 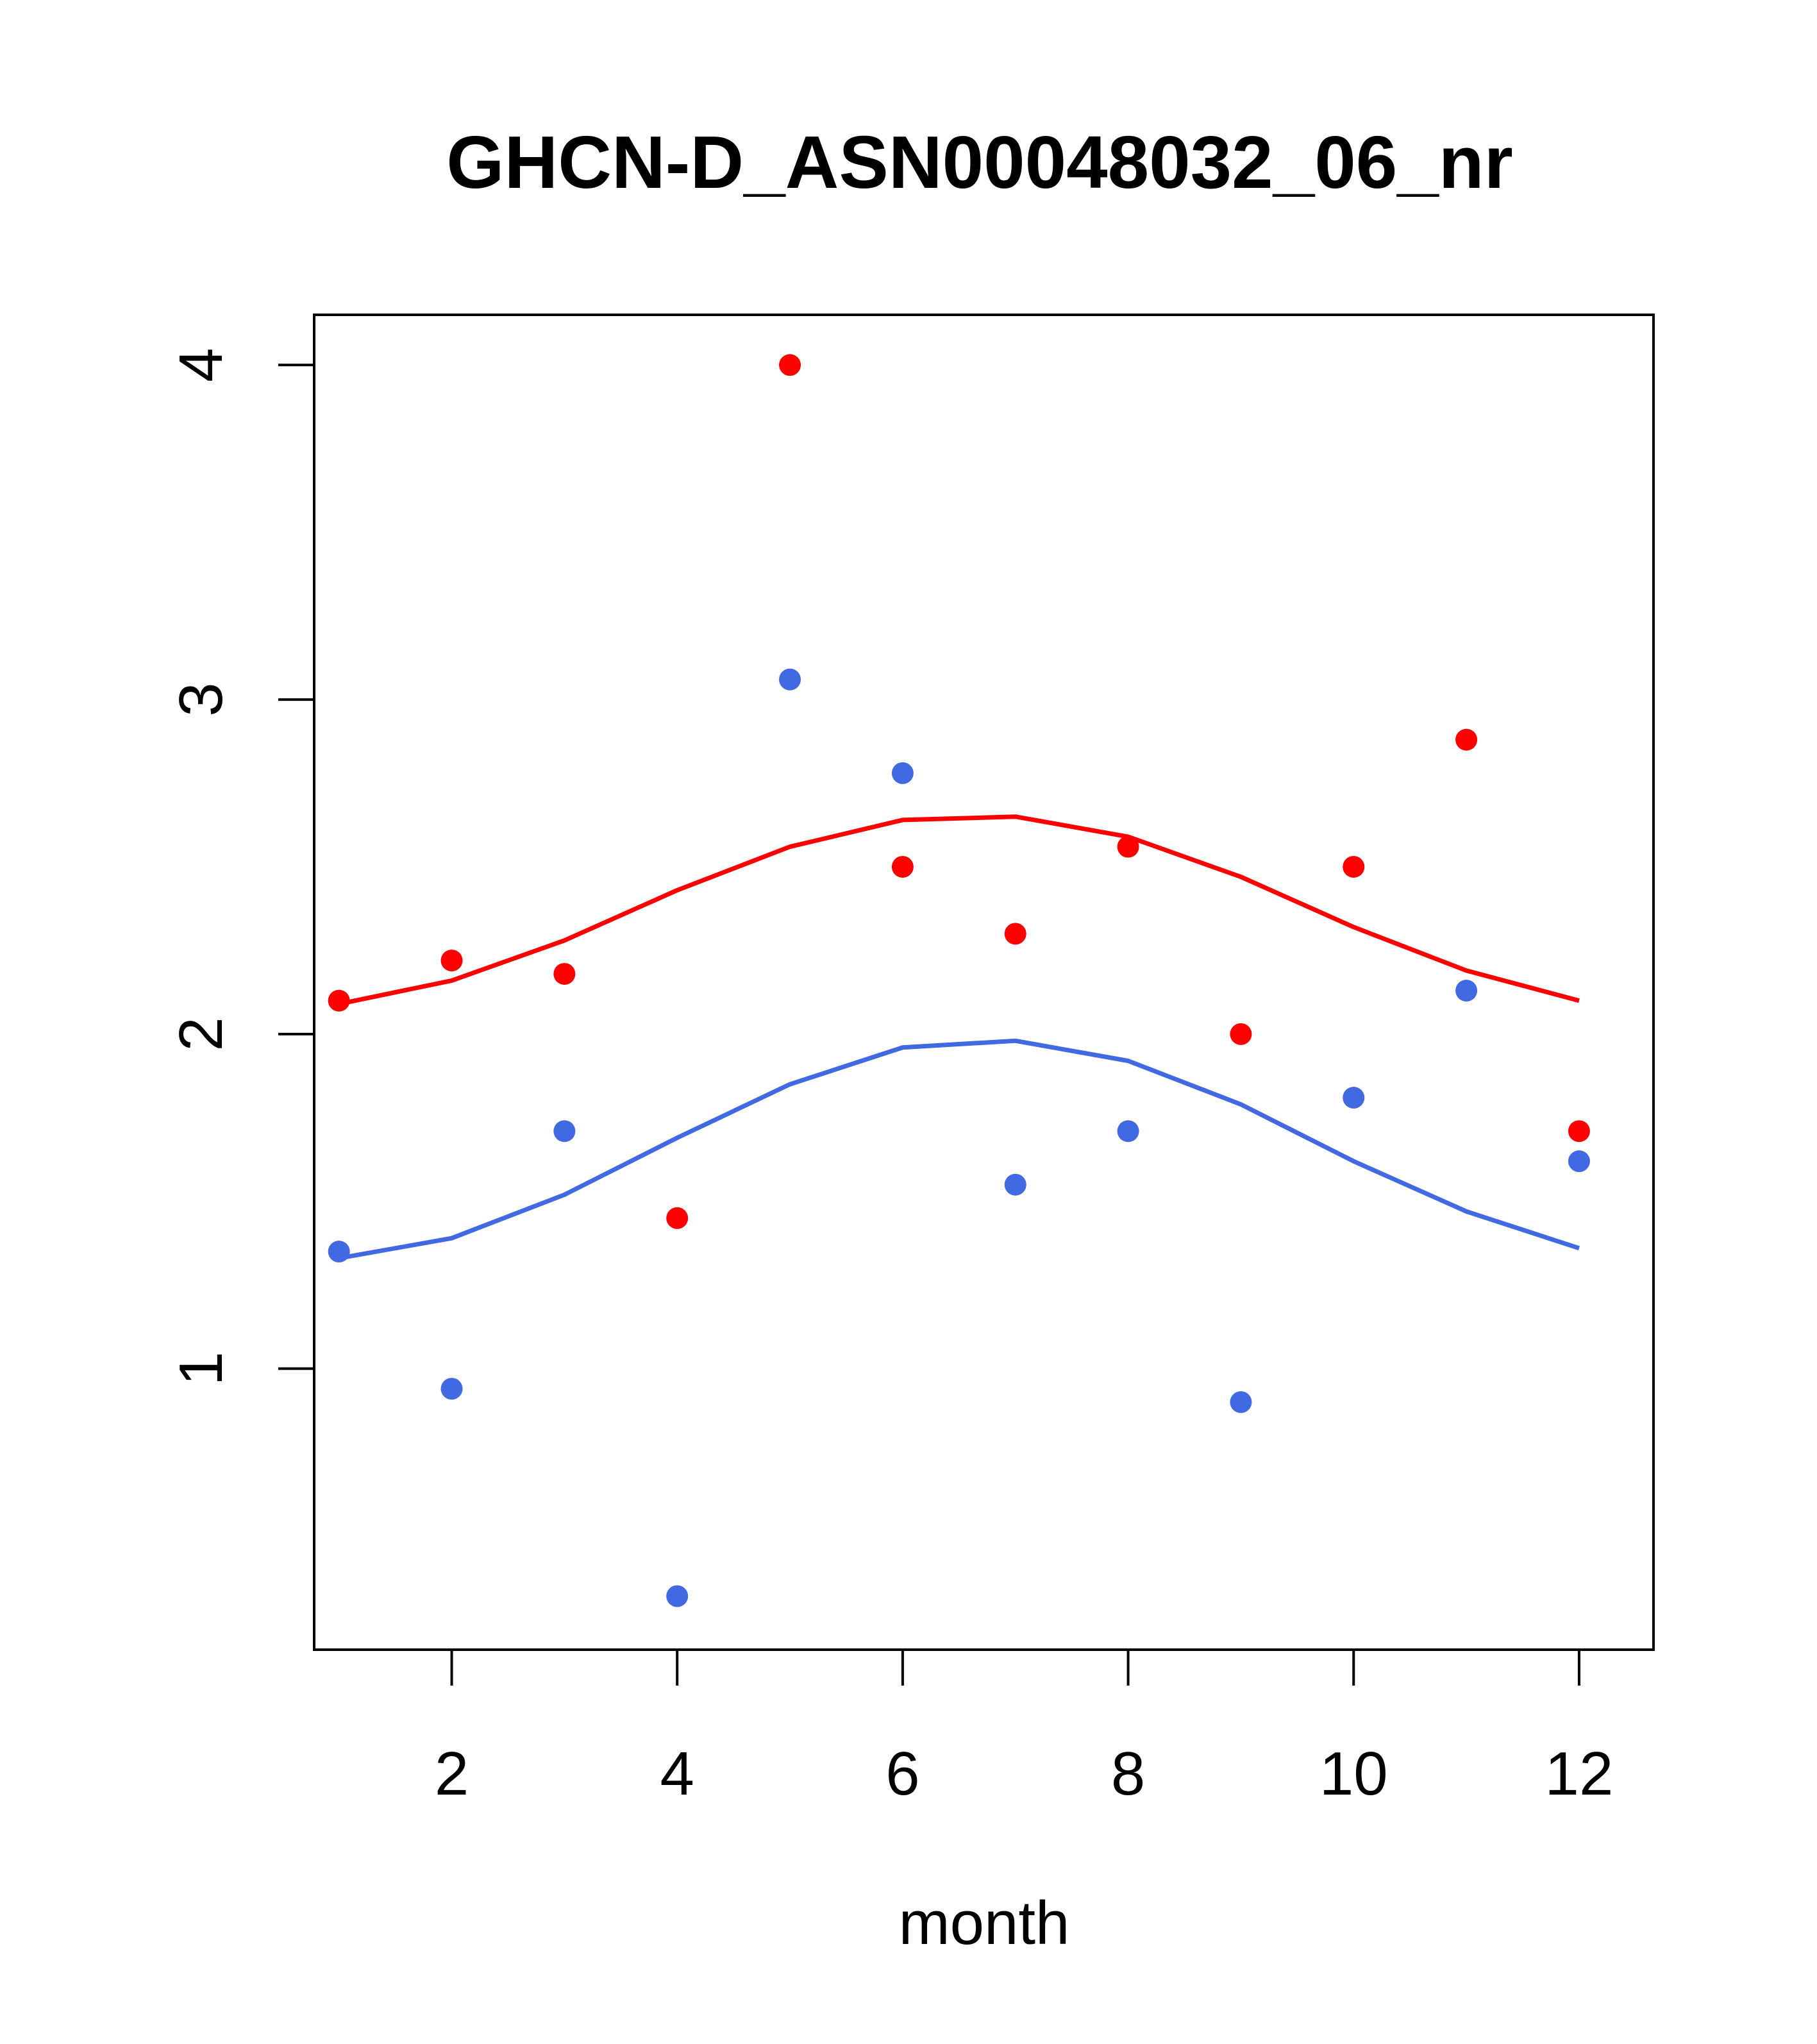 What do you see at coordinates (201, 699) in the screenshot?
I see `y-tick-label: 3` at bounding box center [201, 699].